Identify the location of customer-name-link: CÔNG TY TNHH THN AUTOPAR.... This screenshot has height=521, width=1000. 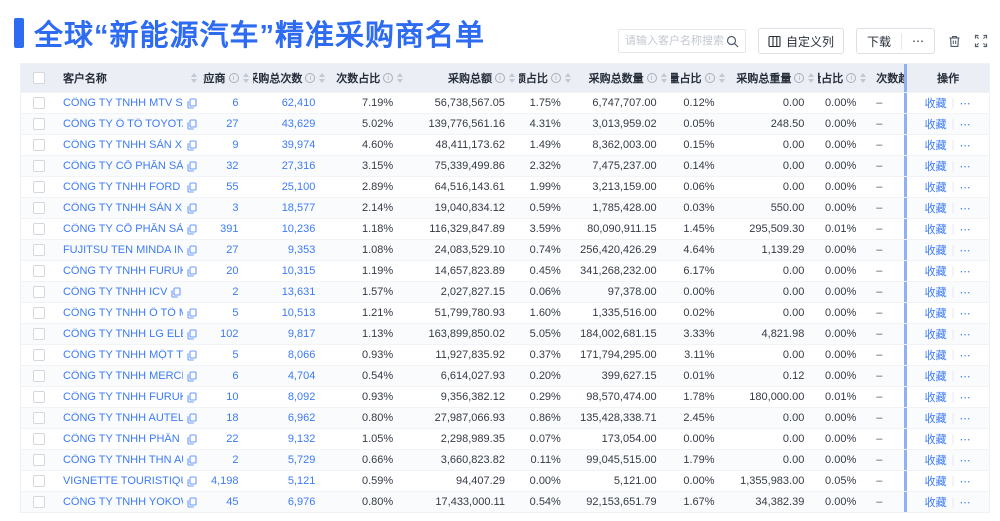
(122, 460).